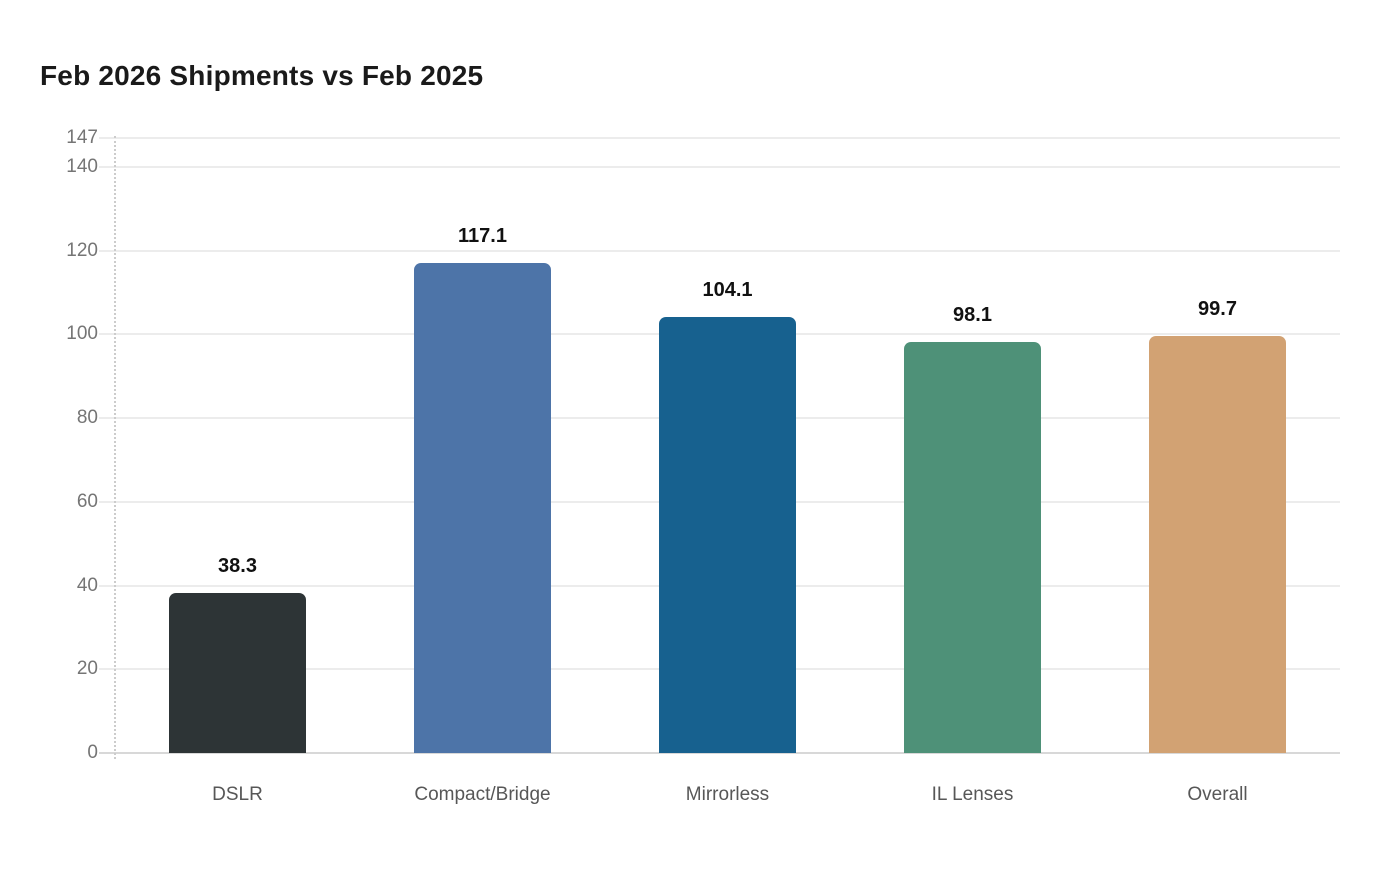 This screenshot has width=1400, height=880. I want to click on y-tick-label: 40, so click(87, 585).